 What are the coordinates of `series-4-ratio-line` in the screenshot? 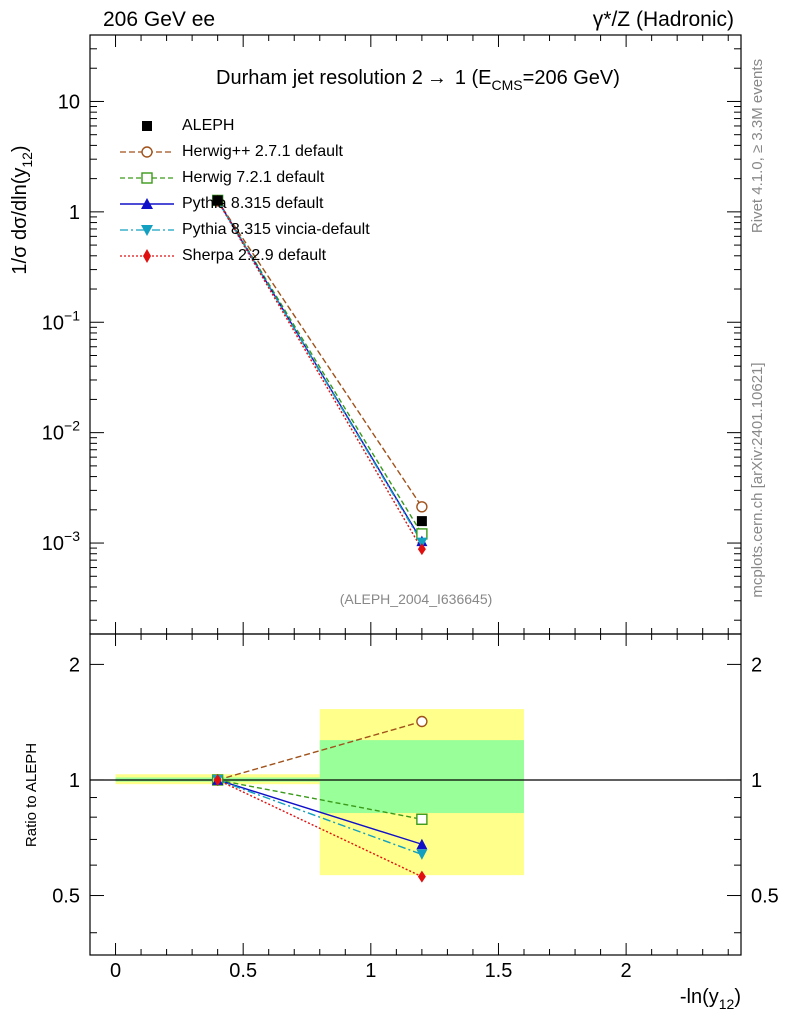 It's located at (320, 828).